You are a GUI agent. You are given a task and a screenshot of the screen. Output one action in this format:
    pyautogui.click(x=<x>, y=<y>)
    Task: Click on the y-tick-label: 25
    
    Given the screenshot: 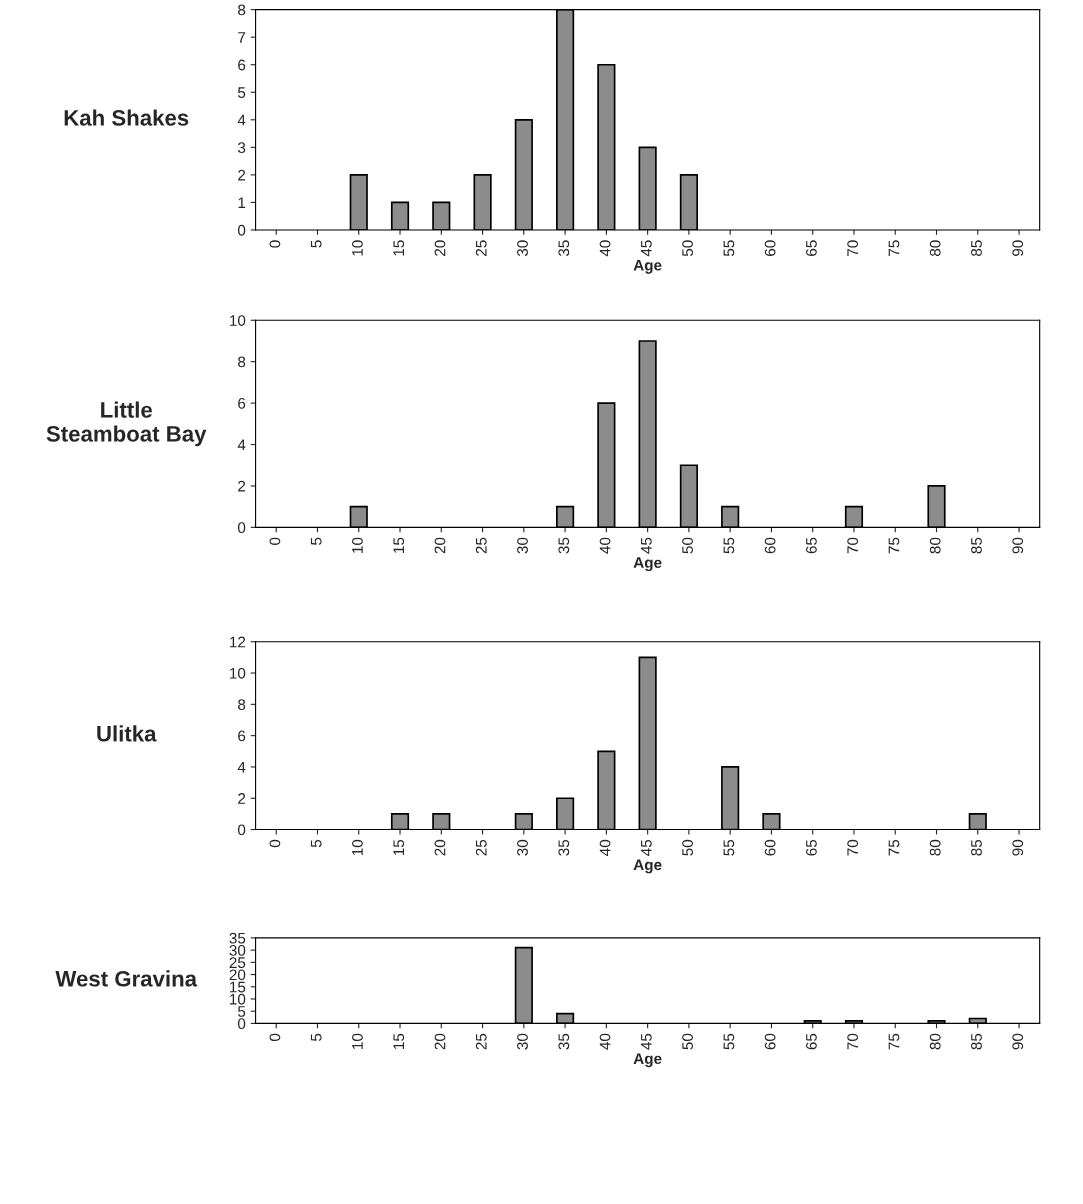 What is the action you would take?
    pyautogui.click(x=237, y=963)
    